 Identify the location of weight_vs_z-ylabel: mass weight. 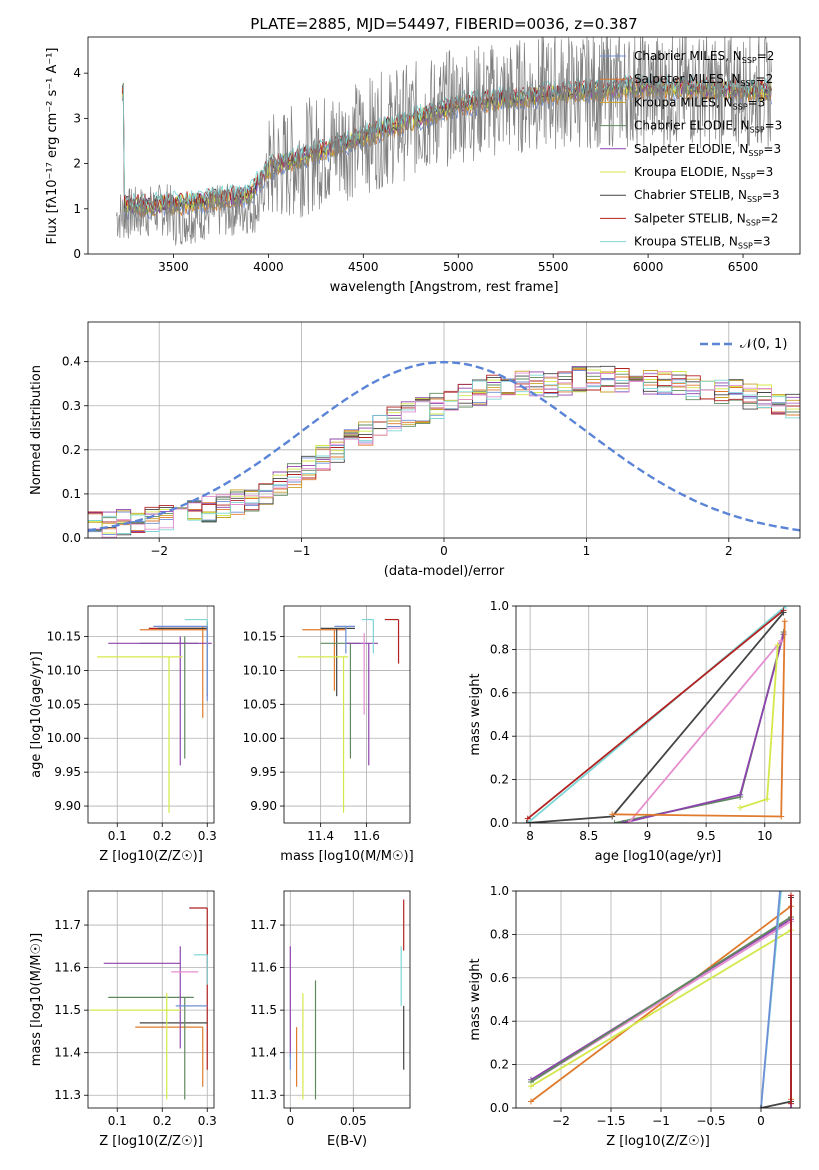
(475, 999).